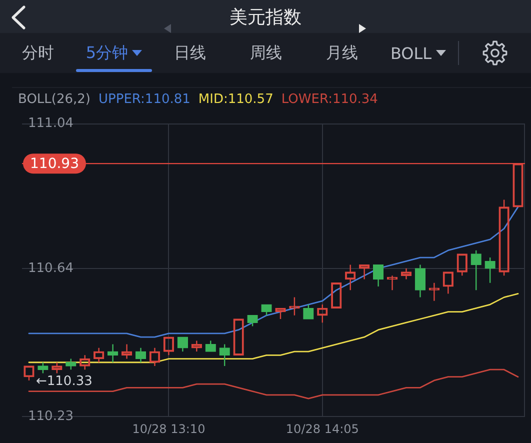 This screenshot has width=531, height=443. What do you see at coordinates (236, 99) in the screenshot?
I see `text: MID:110.57` at bounding box center [236, 99].